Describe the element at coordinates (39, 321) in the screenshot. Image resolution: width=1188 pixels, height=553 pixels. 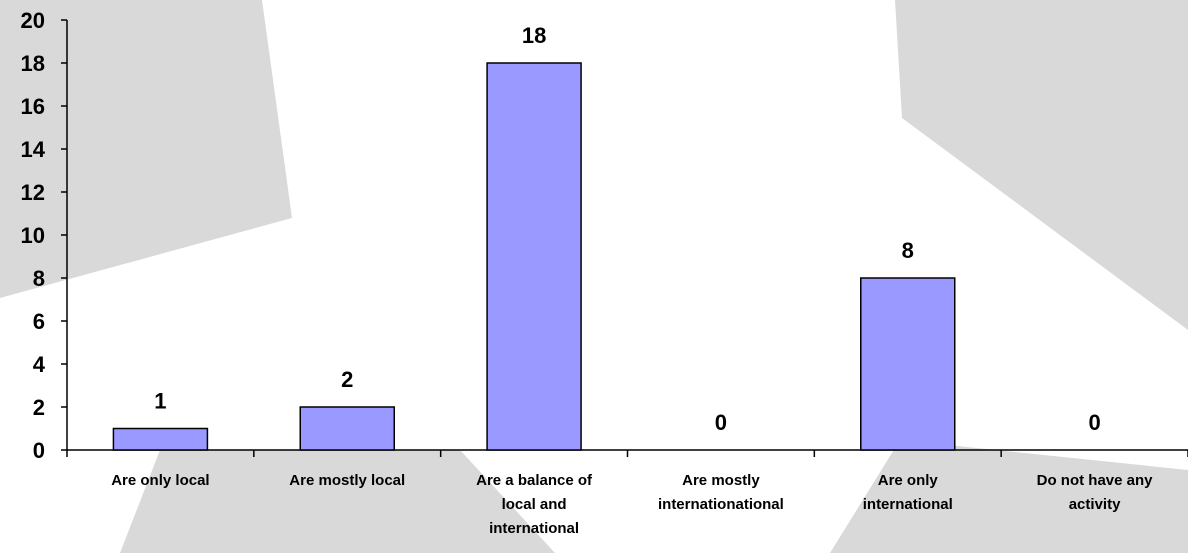
I see `y-tick-label: 6` at that location.